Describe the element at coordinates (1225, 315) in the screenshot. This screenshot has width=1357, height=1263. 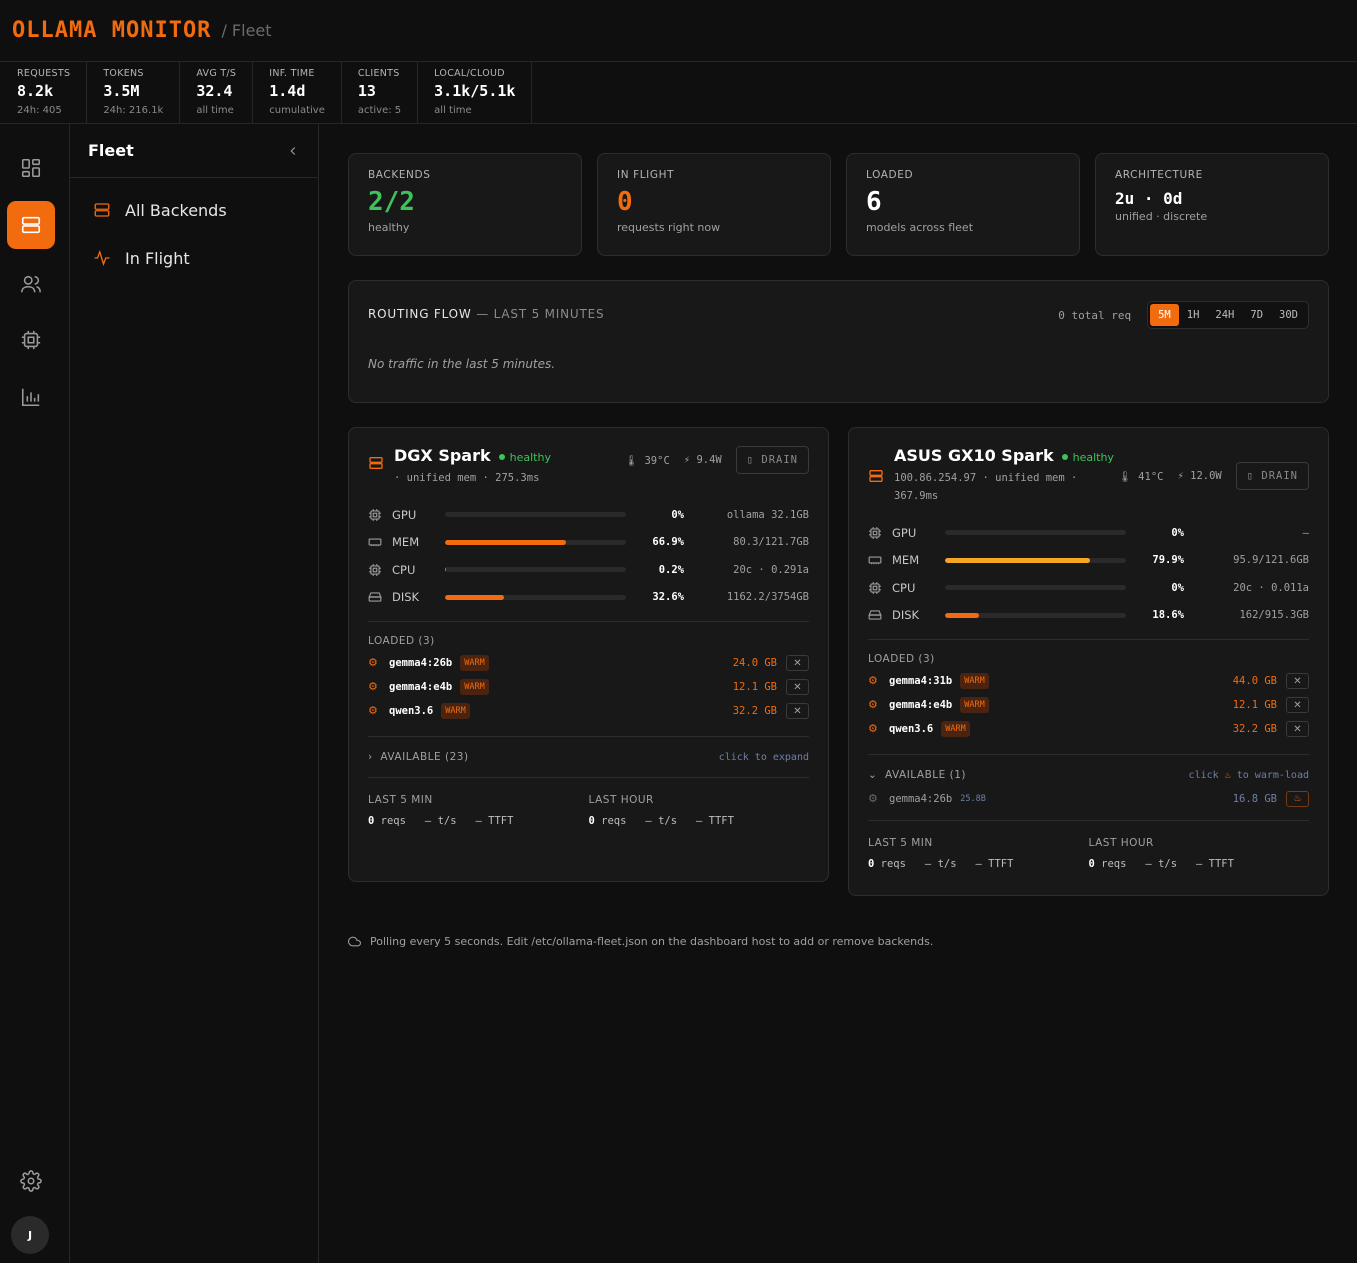
I see `range-tab-24h: 24H` at that location.